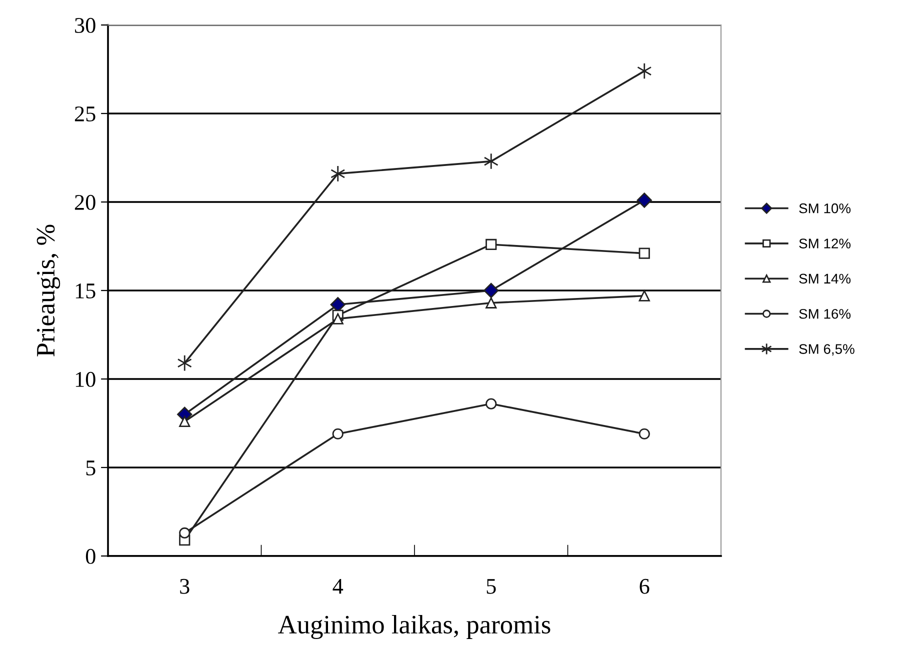 This screenshot has height=657, width=905. I want to click on legend-label: SM 10%, so click(825, 208).